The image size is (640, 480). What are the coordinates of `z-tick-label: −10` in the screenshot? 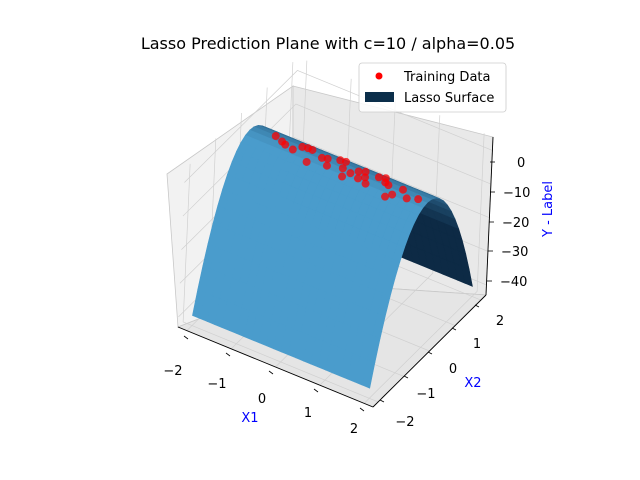 It's located at (516, 193).